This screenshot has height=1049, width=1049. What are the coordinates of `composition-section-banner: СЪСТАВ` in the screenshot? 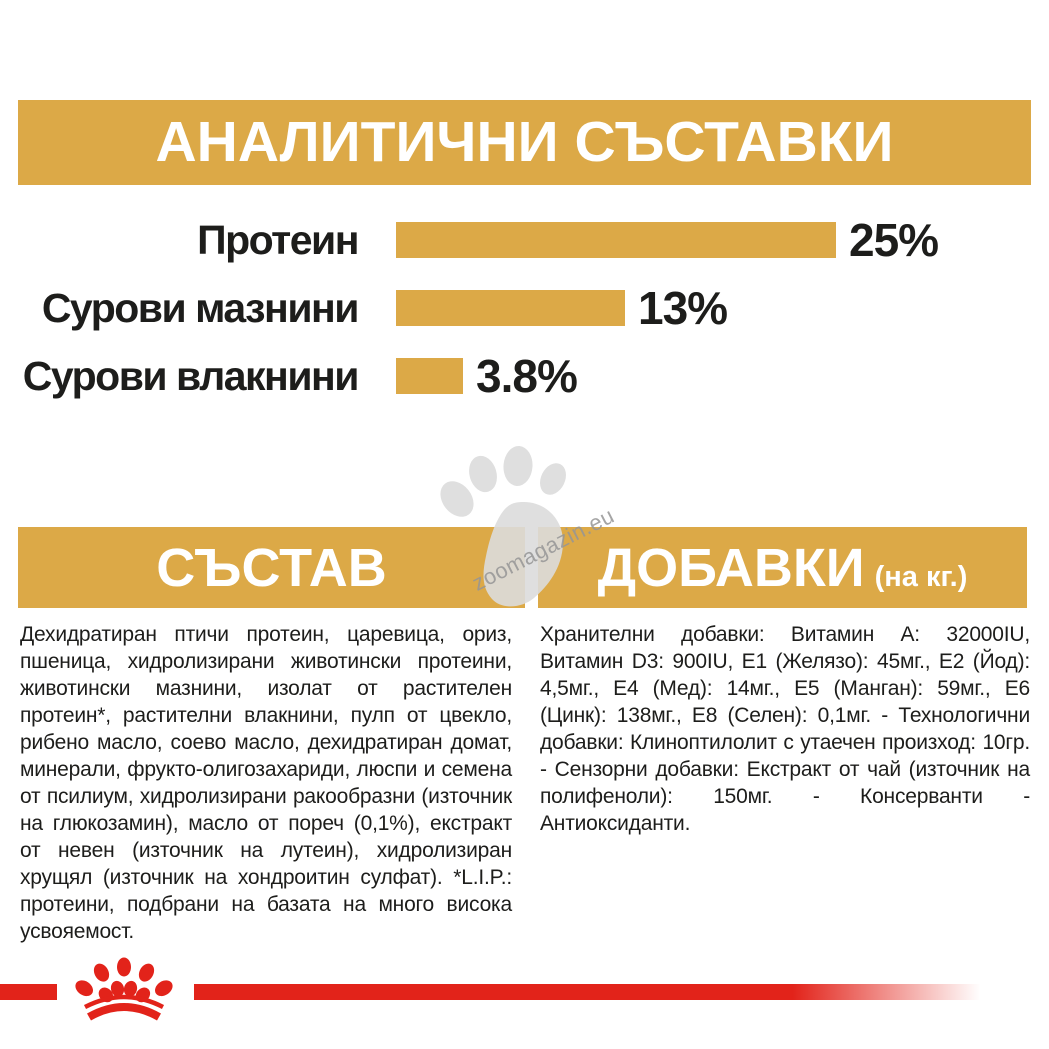 It's located at (271, 567).